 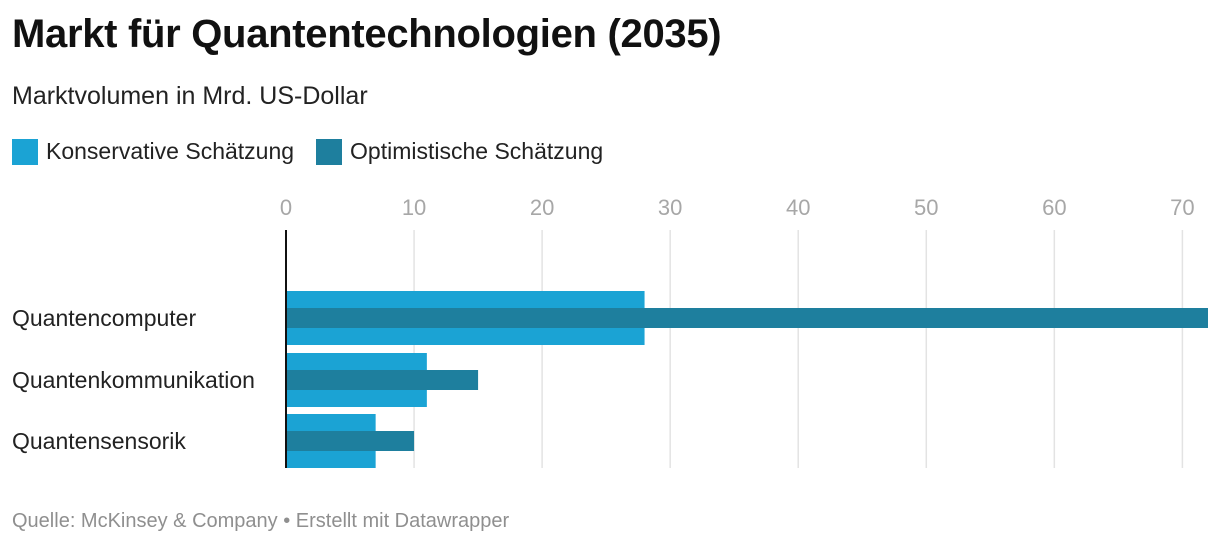 I want to click on chart-subtitle: Marktvolumen in Mrd. US-Dollar, so click(x=190, y=96).